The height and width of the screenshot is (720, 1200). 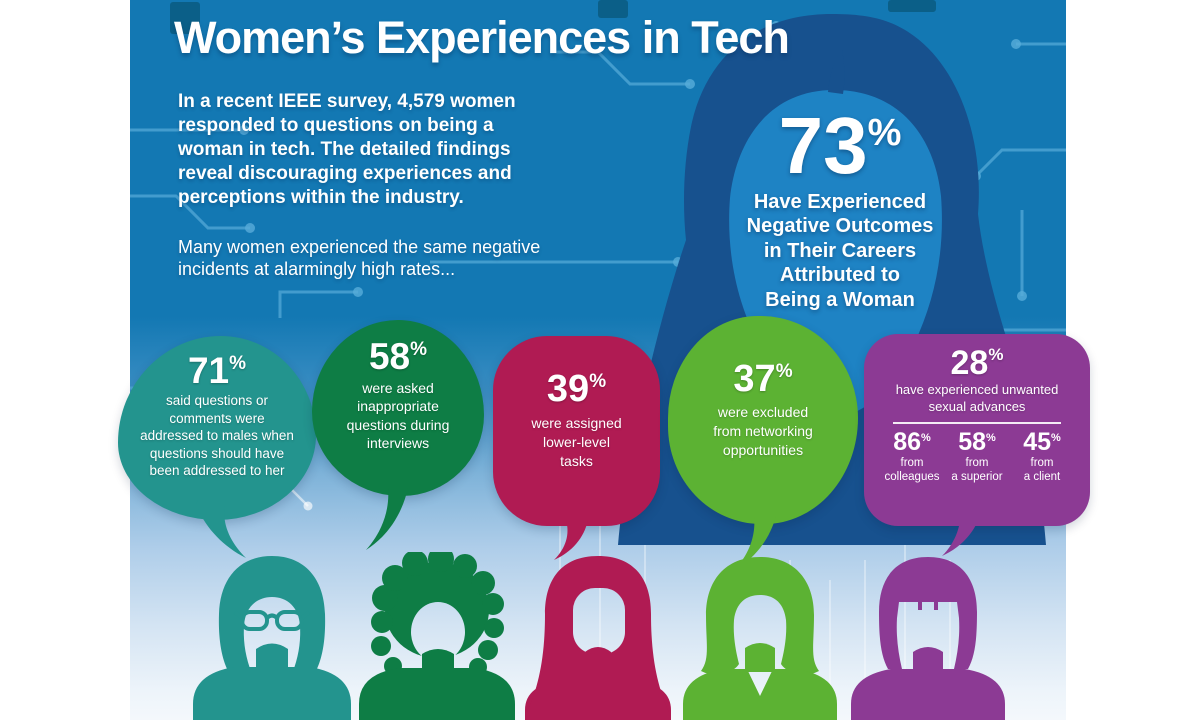 What do you see at coordinates (598, 638) in the screenshot?
I see `woman-silhouette-crimson` at bounding box center [598, 638].